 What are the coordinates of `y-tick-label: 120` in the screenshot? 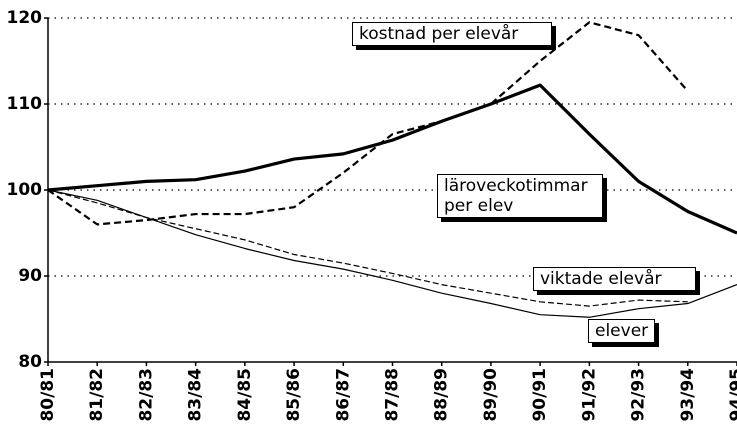 It's located at (25, 18).